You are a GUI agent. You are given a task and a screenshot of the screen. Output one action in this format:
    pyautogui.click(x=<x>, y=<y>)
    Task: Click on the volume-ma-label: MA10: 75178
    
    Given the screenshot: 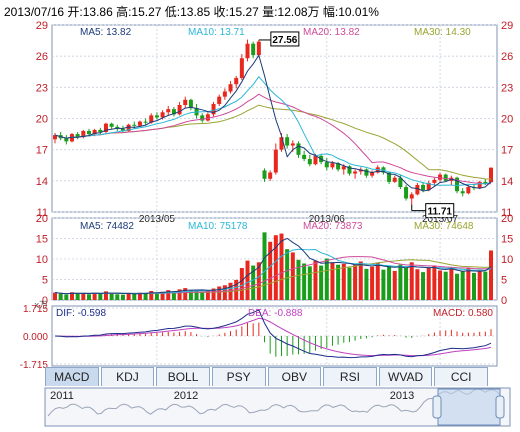 What is the action you would take?
    pyautogui.click(x=218, y=226)
    